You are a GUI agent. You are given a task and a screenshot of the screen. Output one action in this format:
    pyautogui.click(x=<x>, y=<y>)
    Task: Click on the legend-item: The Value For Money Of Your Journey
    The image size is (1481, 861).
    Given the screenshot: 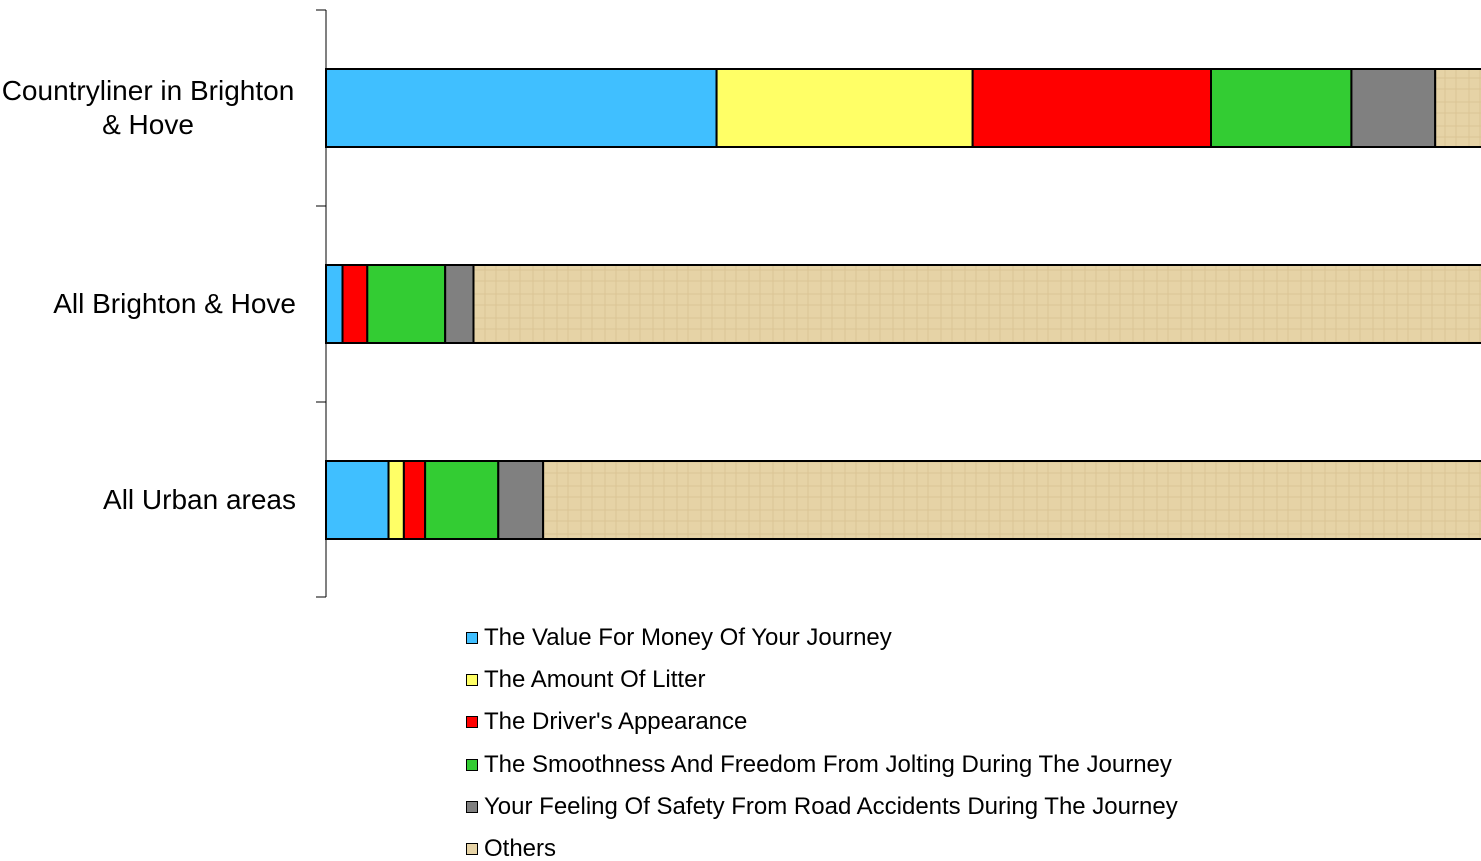 What is the action you would take?
    pyautogui.click(x=679, y=638)
    